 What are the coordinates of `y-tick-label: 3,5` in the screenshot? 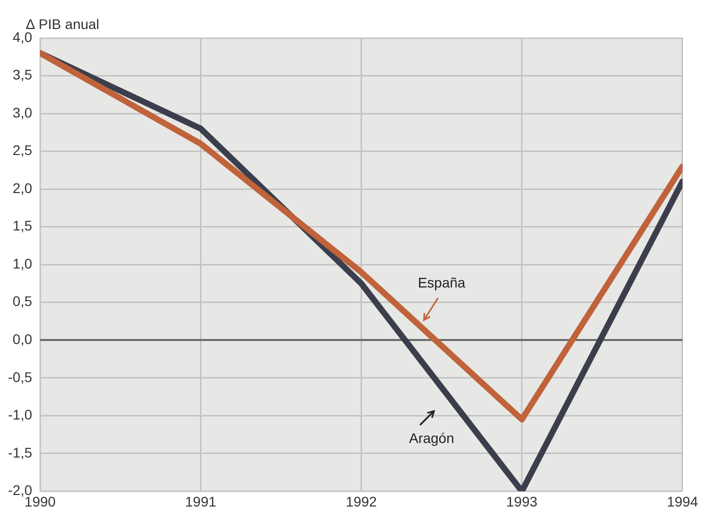 It's located at (22, 74).